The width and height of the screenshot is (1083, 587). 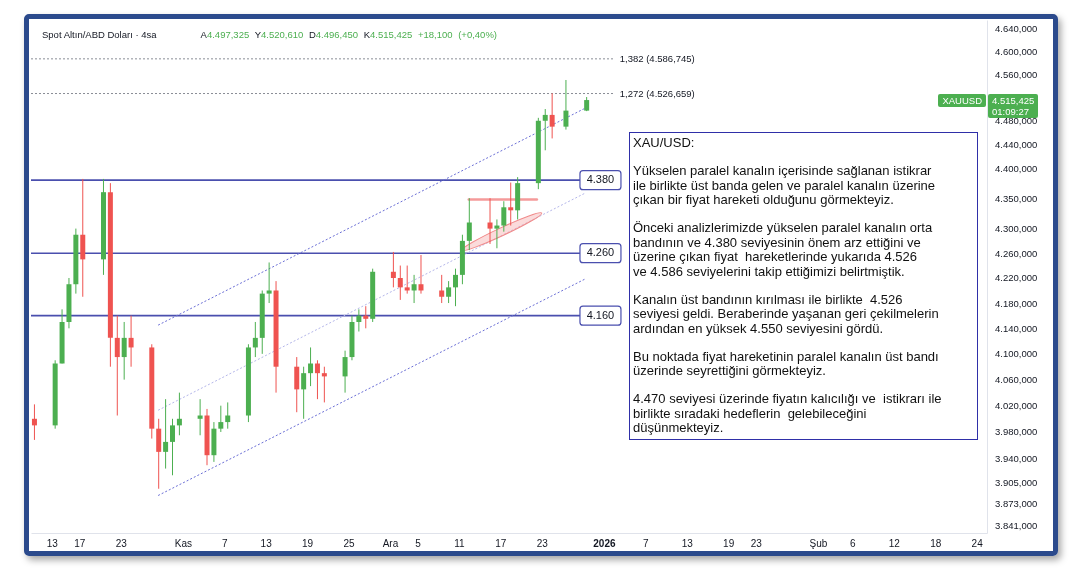 What do you see at coordinates (1016, 380) in the screenshot?
I see `y-tick-label: 4.060,000` at bounding box center [1016, 380].